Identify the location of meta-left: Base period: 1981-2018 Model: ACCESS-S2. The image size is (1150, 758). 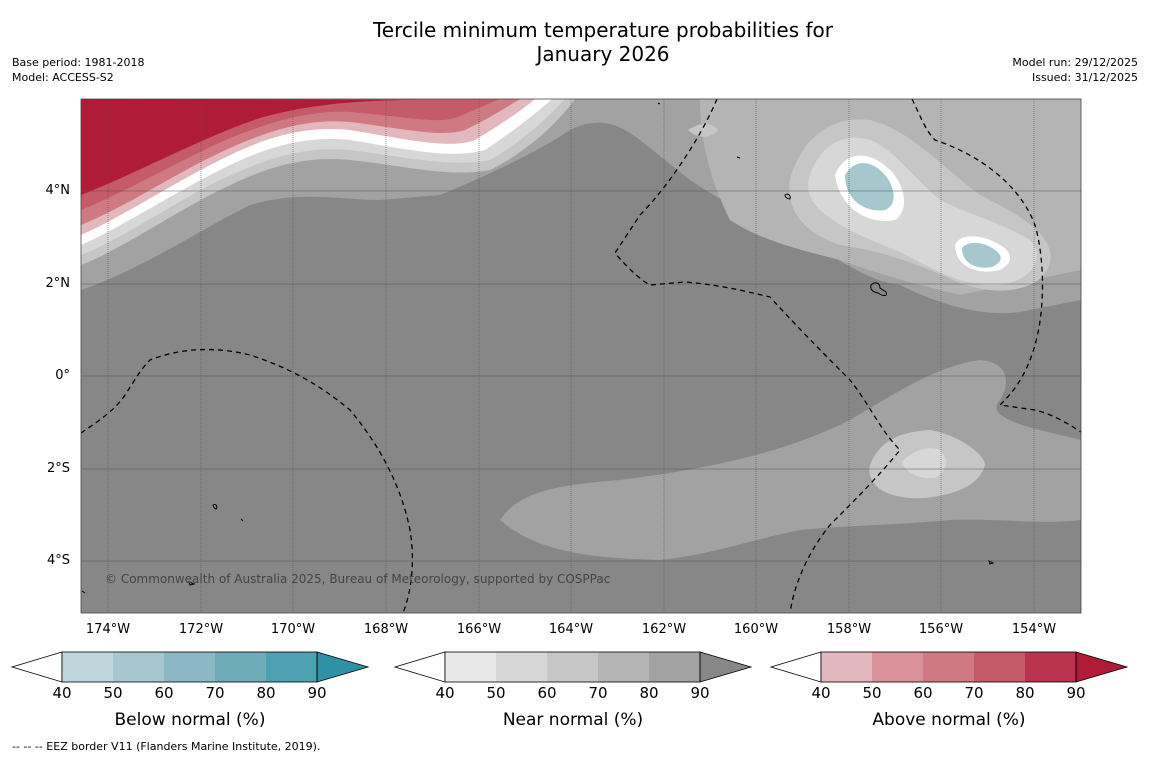
(78, 70).